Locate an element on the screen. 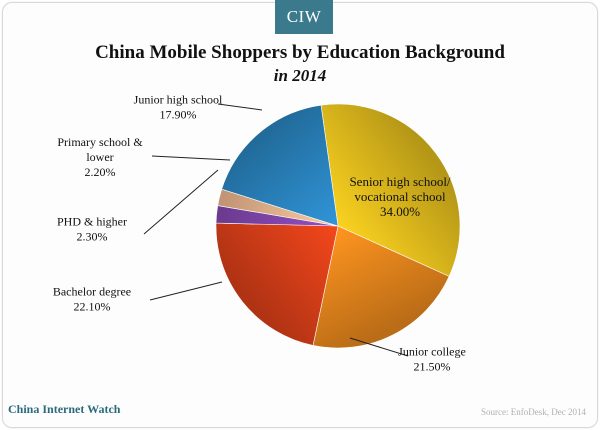 The width and height of the screenshot is (600, 430). leader-line-bachelor-degree is located at coordinates (186, 291).